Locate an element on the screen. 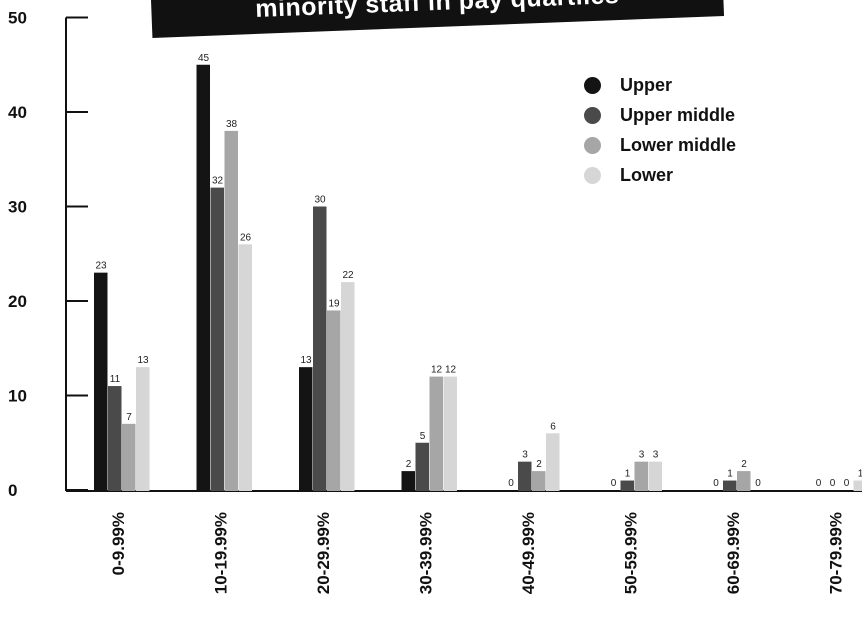  x-tick-label: 20-29.99% is located at coordinates (323, 553).